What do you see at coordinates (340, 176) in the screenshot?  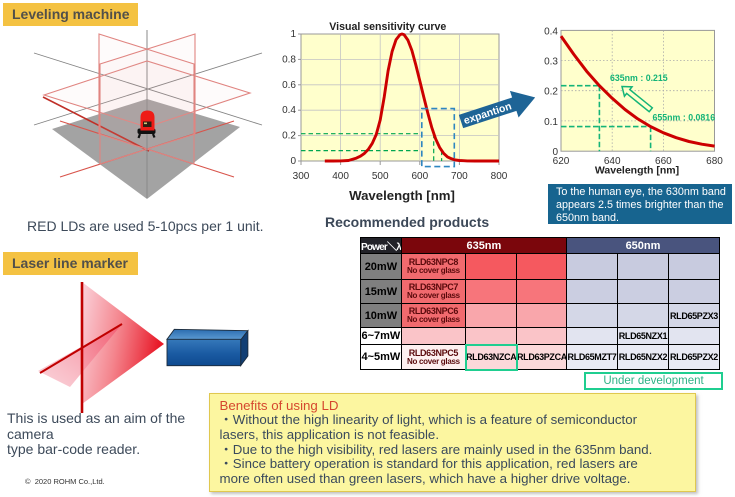 I see `svg-text: 400` at bounding box center [340, 176].